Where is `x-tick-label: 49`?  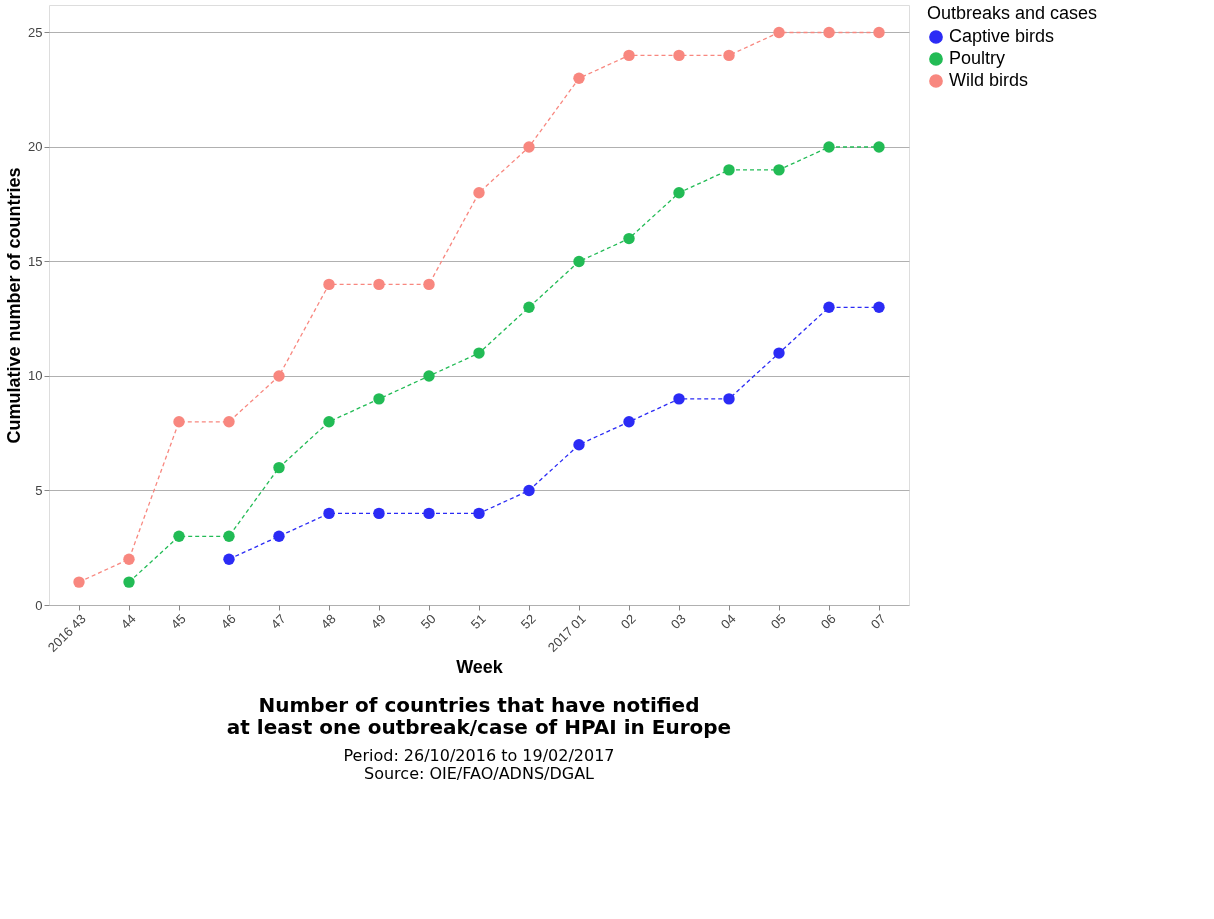
x-tick-label: 49 is located at coordinates (378, 621).